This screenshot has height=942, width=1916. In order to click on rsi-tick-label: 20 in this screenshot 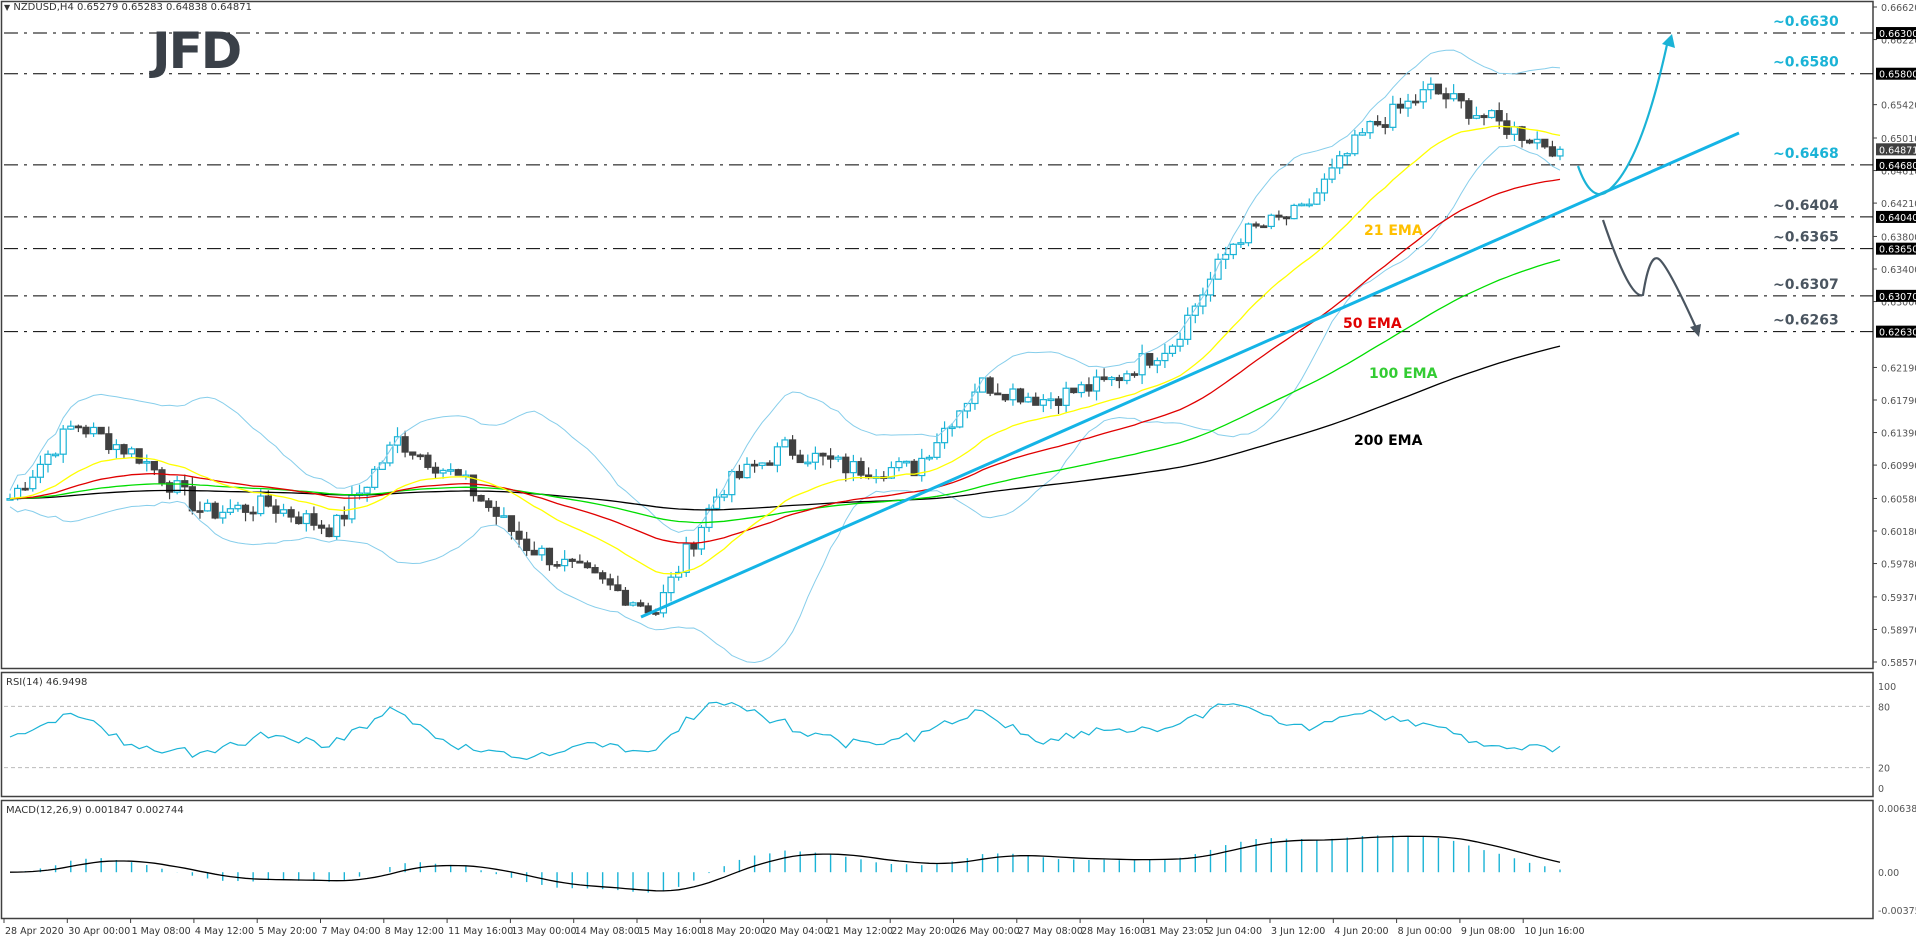, I will do `click(1884, 769)`.